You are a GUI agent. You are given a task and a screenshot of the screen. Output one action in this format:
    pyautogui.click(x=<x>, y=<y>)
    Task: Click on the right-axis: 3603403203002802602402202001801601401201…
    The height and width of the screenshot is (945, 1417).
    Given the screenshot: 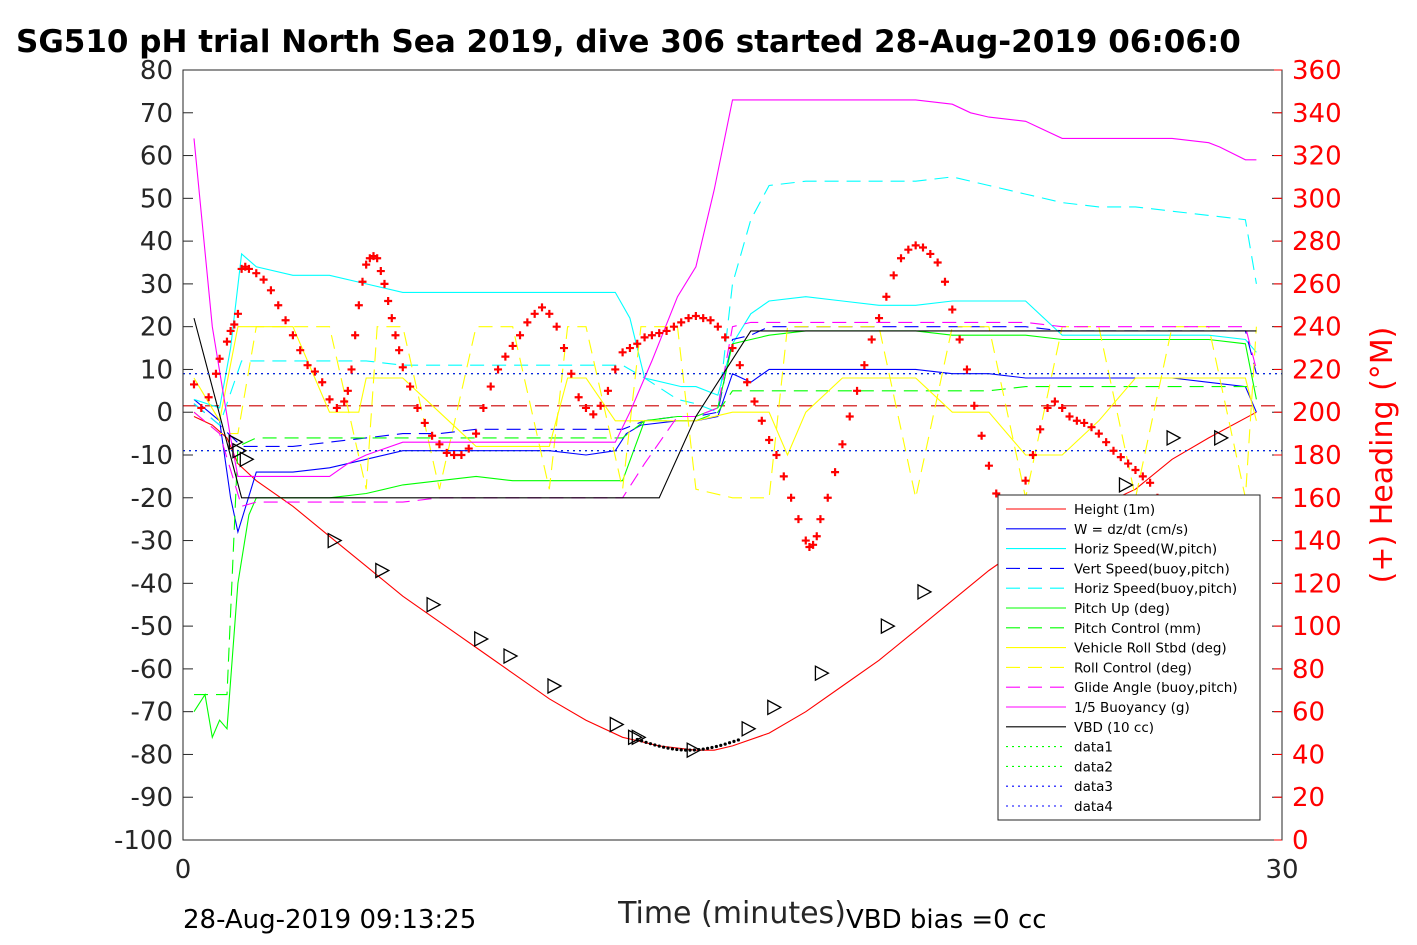 What is the action you would take?
    pyautogui.click(x=1308, y=456)
    